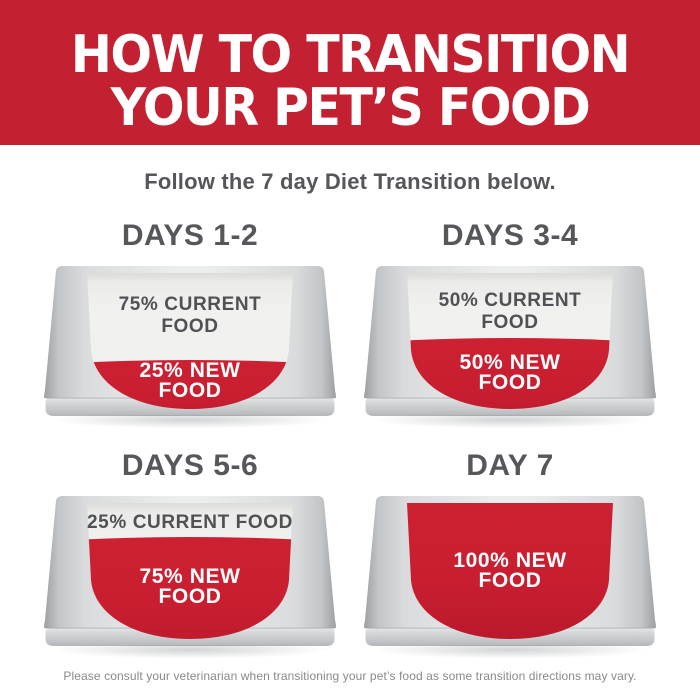  I want to click on new-food-label: 50% NEW FOOD, so click(510, 372).